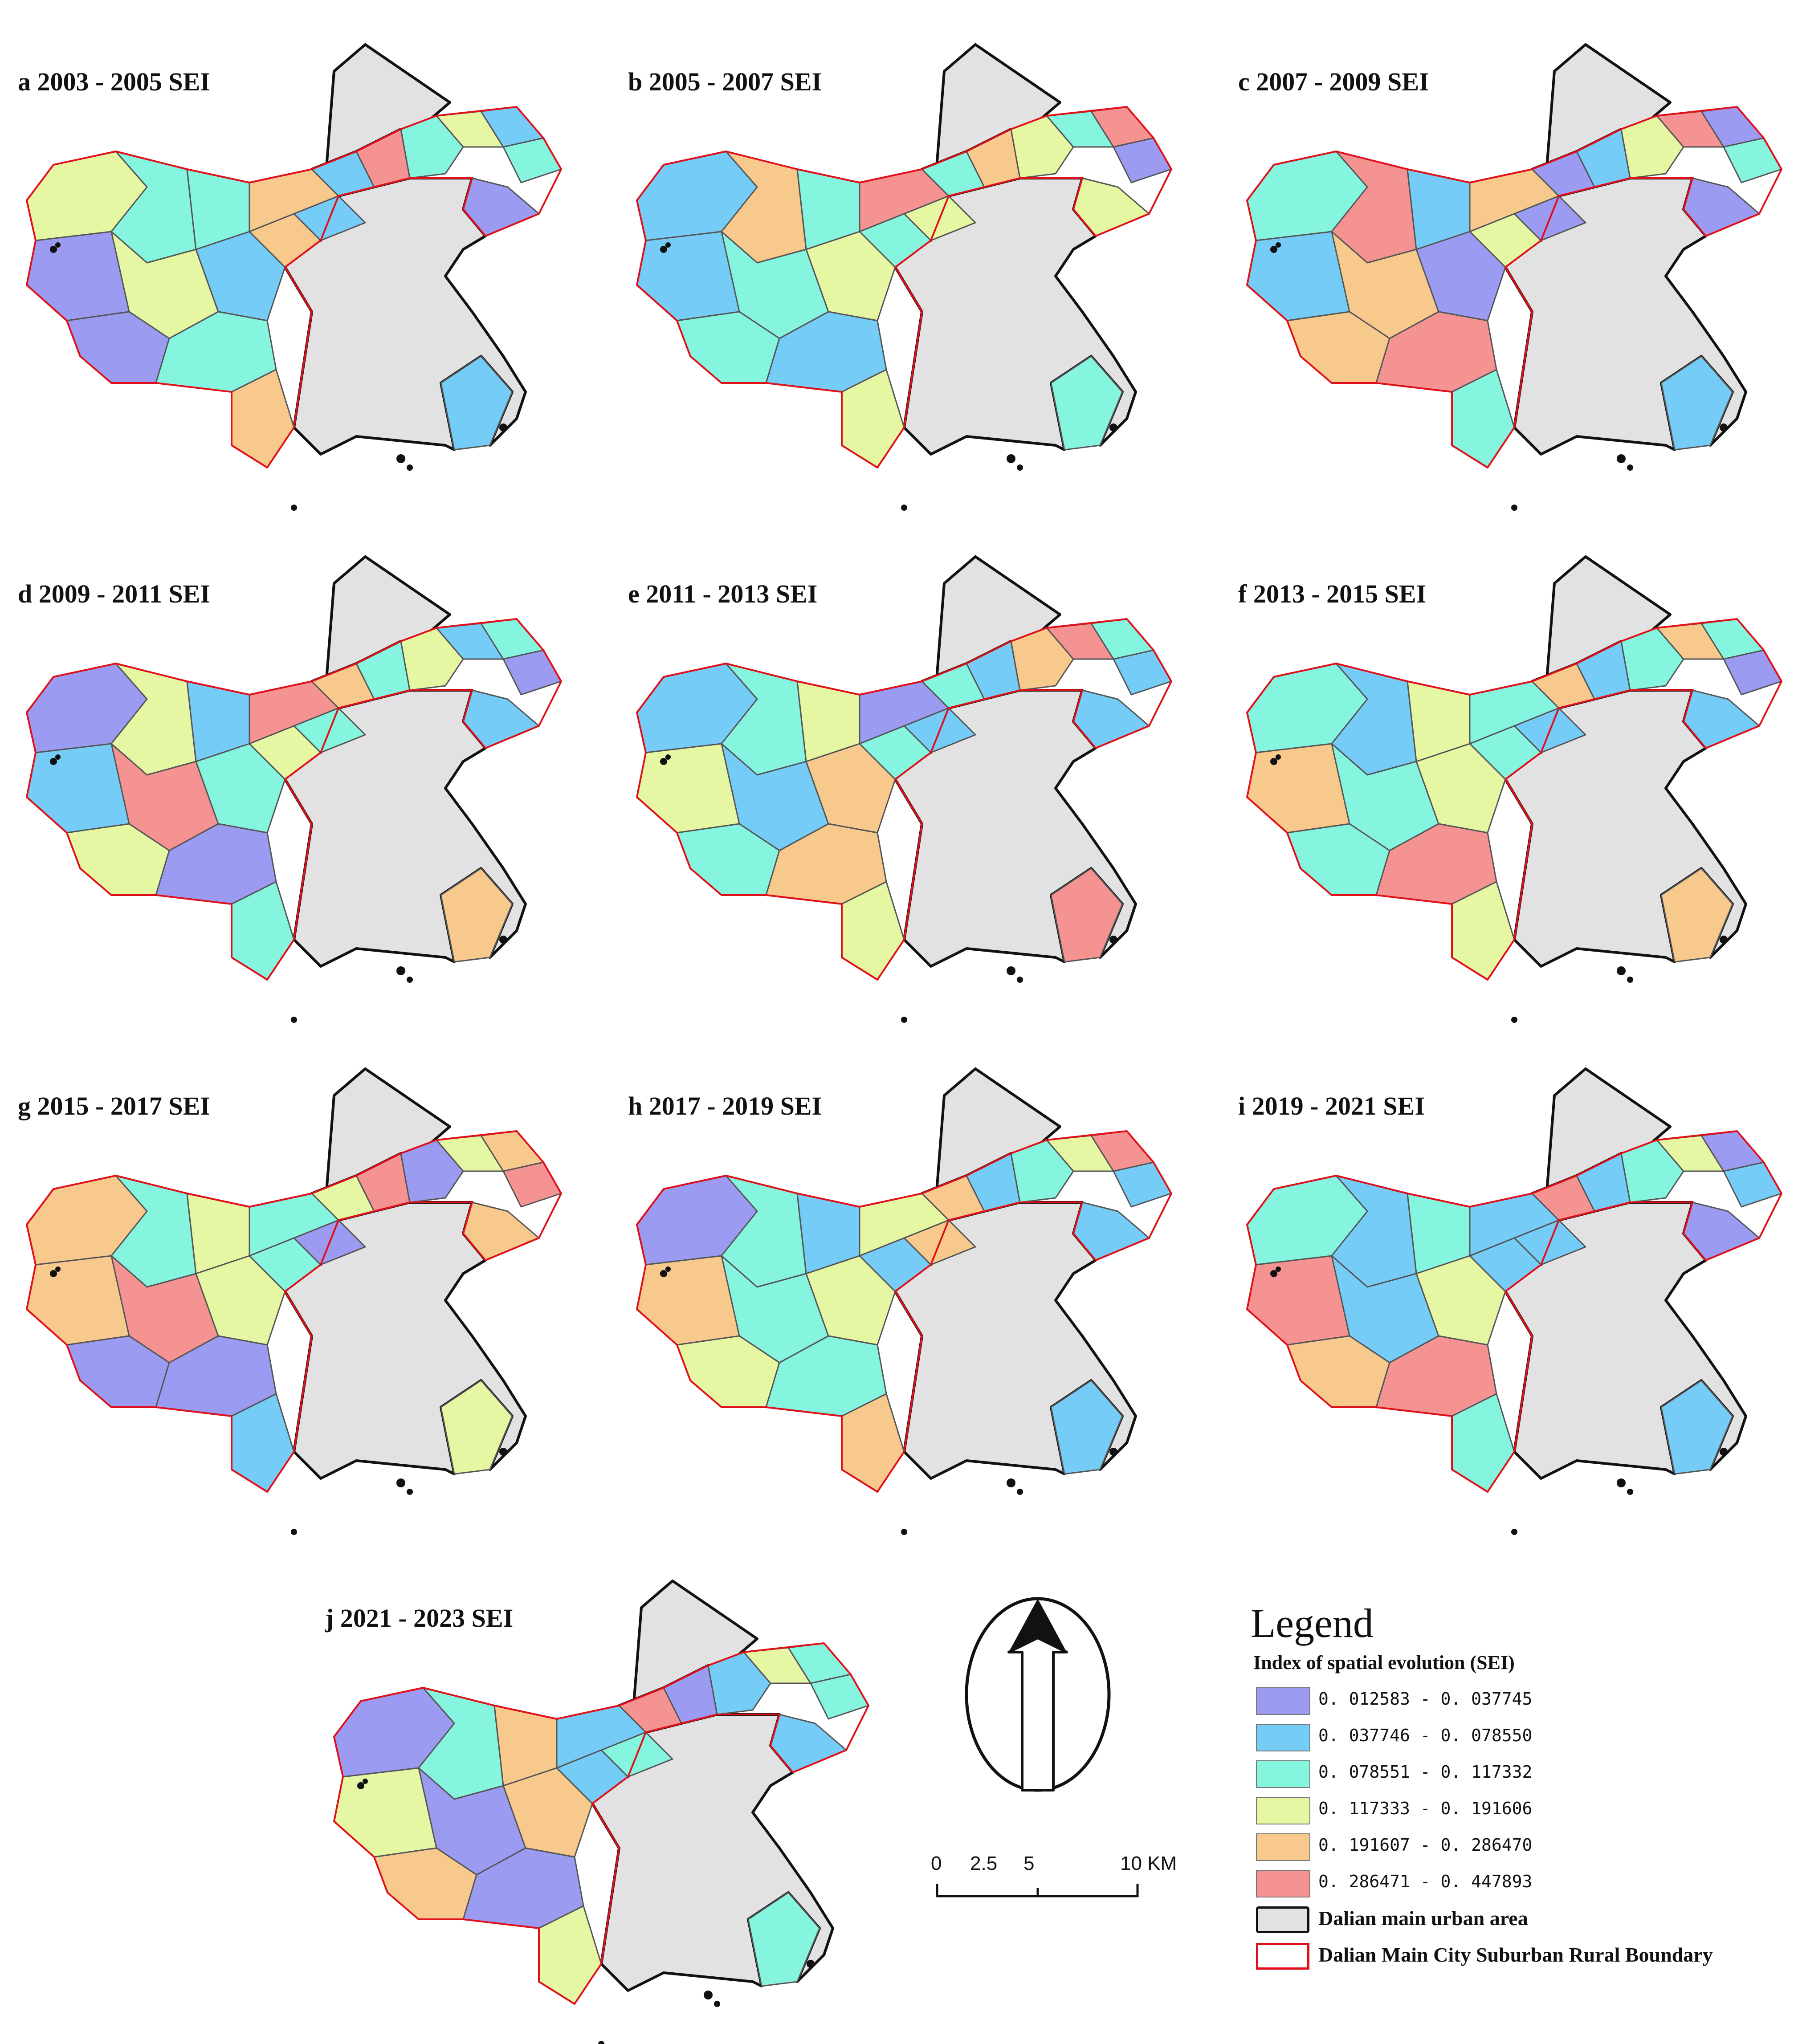 Image resolution: width=1794 pixels, height=2044 pixels. Describe the element at coordinates (1425, 1699) in the screenshot. I see `legend-class-label: 0. 012583 - 0. 037745` at that location.